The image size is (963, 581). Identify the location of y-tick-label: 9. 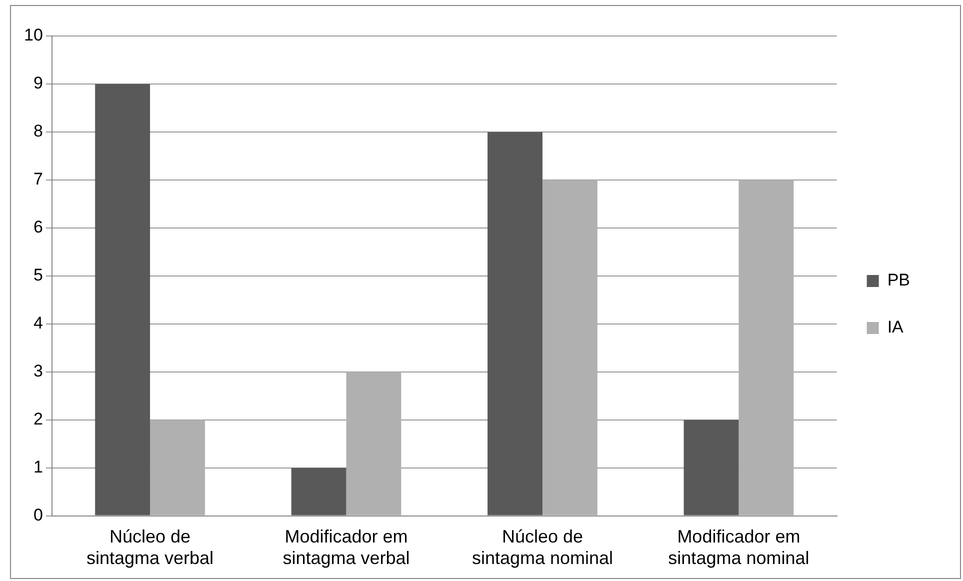
(38, 83).